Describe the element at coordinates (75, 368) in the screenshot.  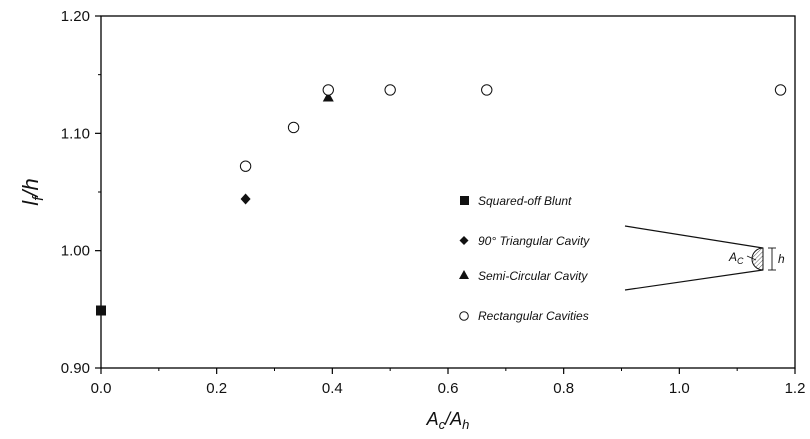
I see `y-tick-label: 0.90` at that location.